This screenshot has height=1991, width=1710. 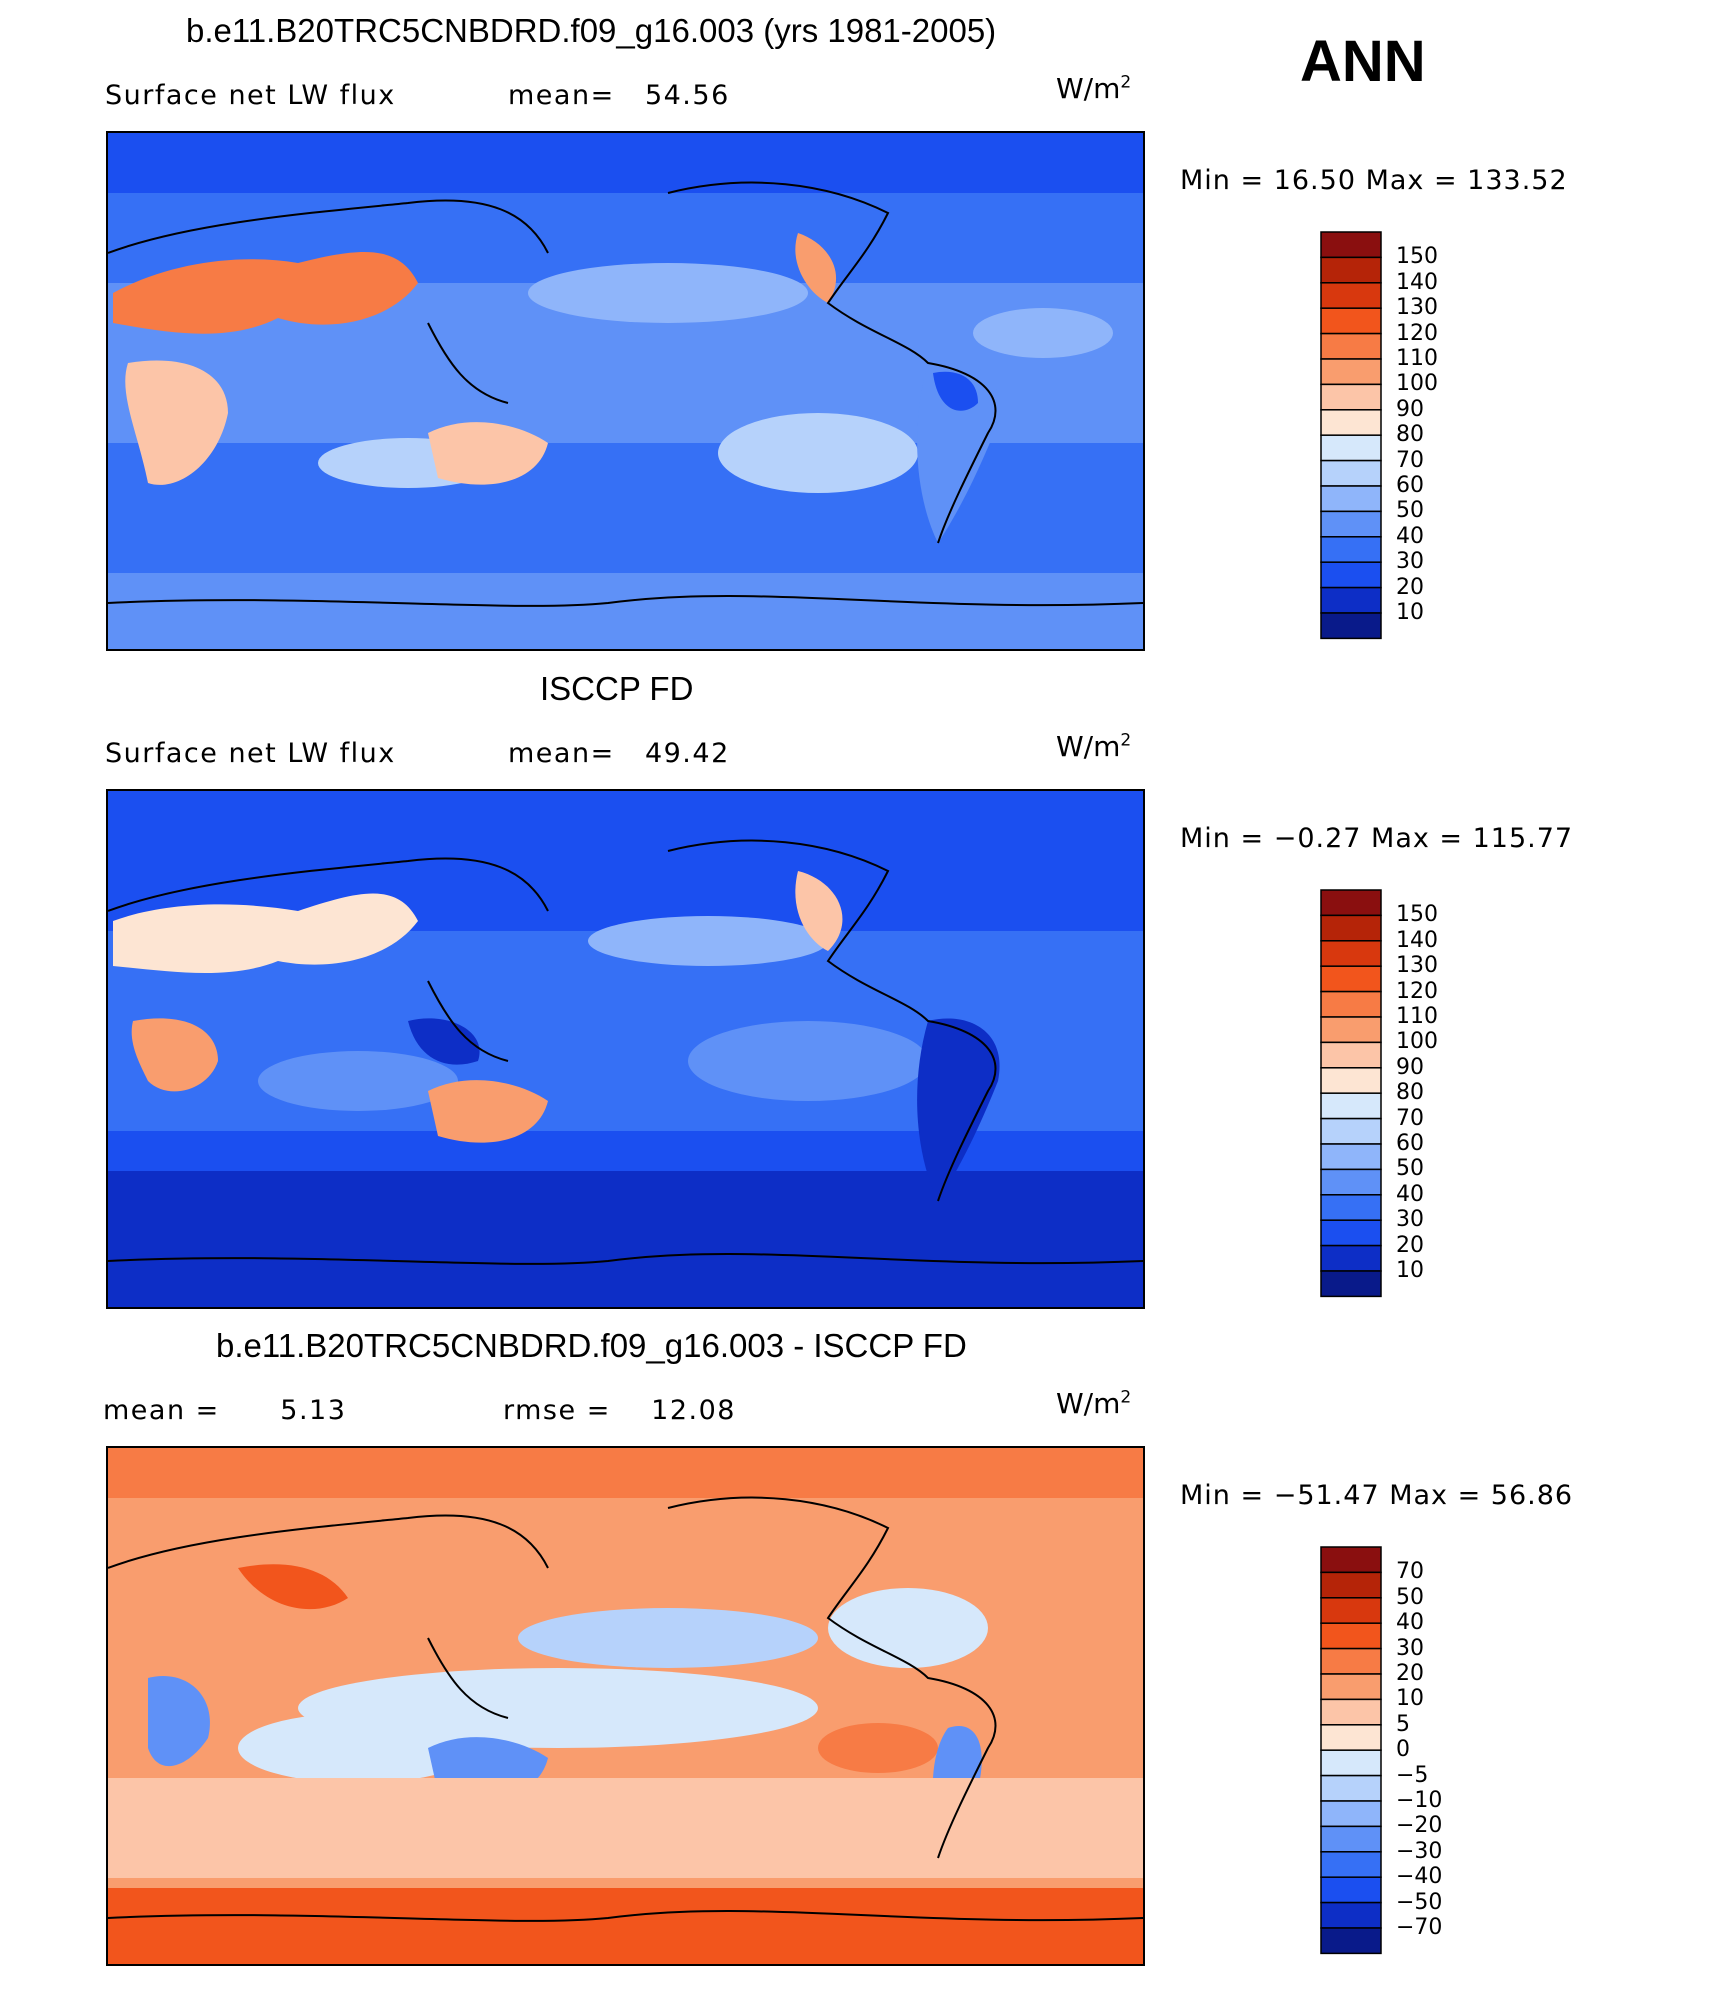 I want to click on panel-2-colorbar: 150 140 130 120 110 100 90 80 70 60 50 40 30 20 10, so click(x=1410, y=1097).